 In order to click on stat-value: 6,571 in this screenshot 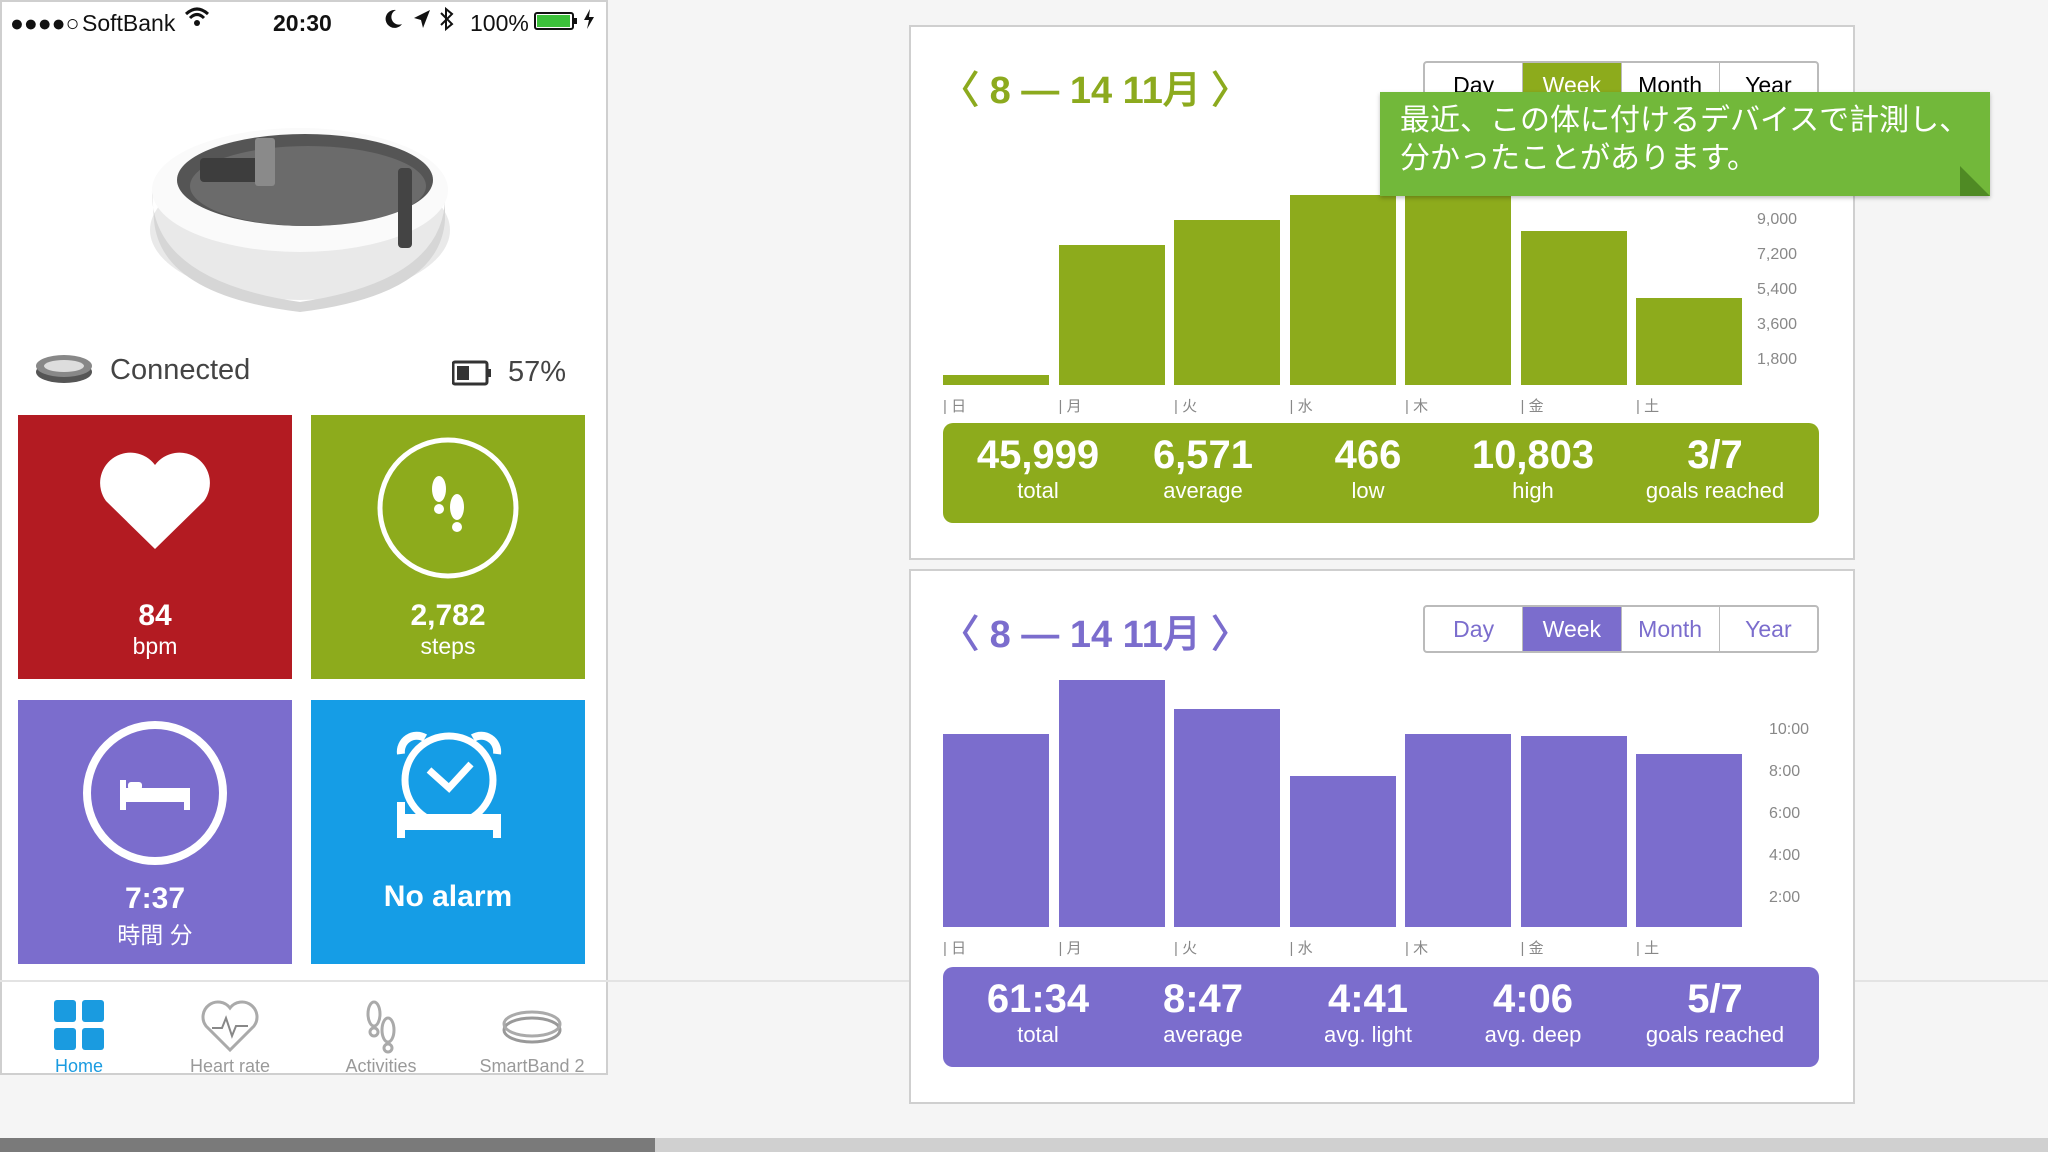, I will do `click(1203, 455)`.